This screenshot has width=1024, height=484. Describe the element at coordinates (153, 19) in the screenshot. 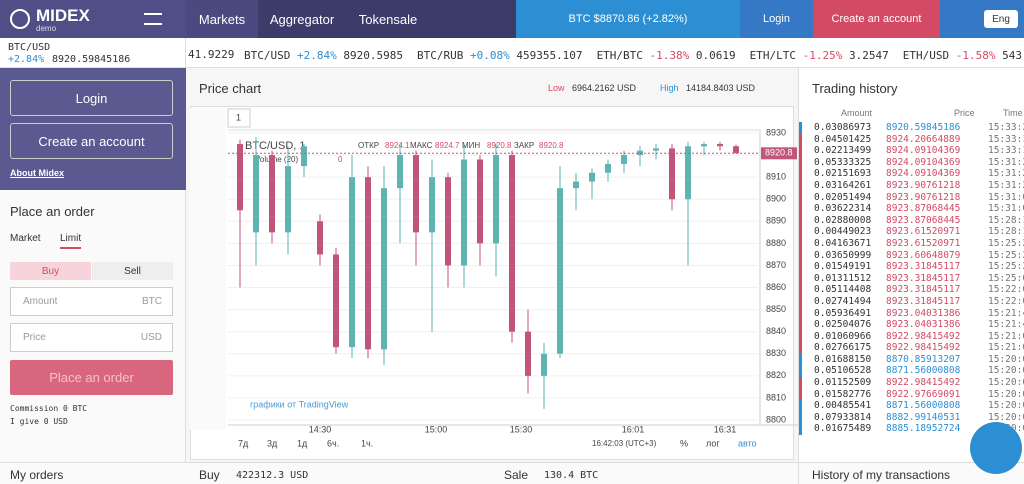

I see `menu-icon` at that location.